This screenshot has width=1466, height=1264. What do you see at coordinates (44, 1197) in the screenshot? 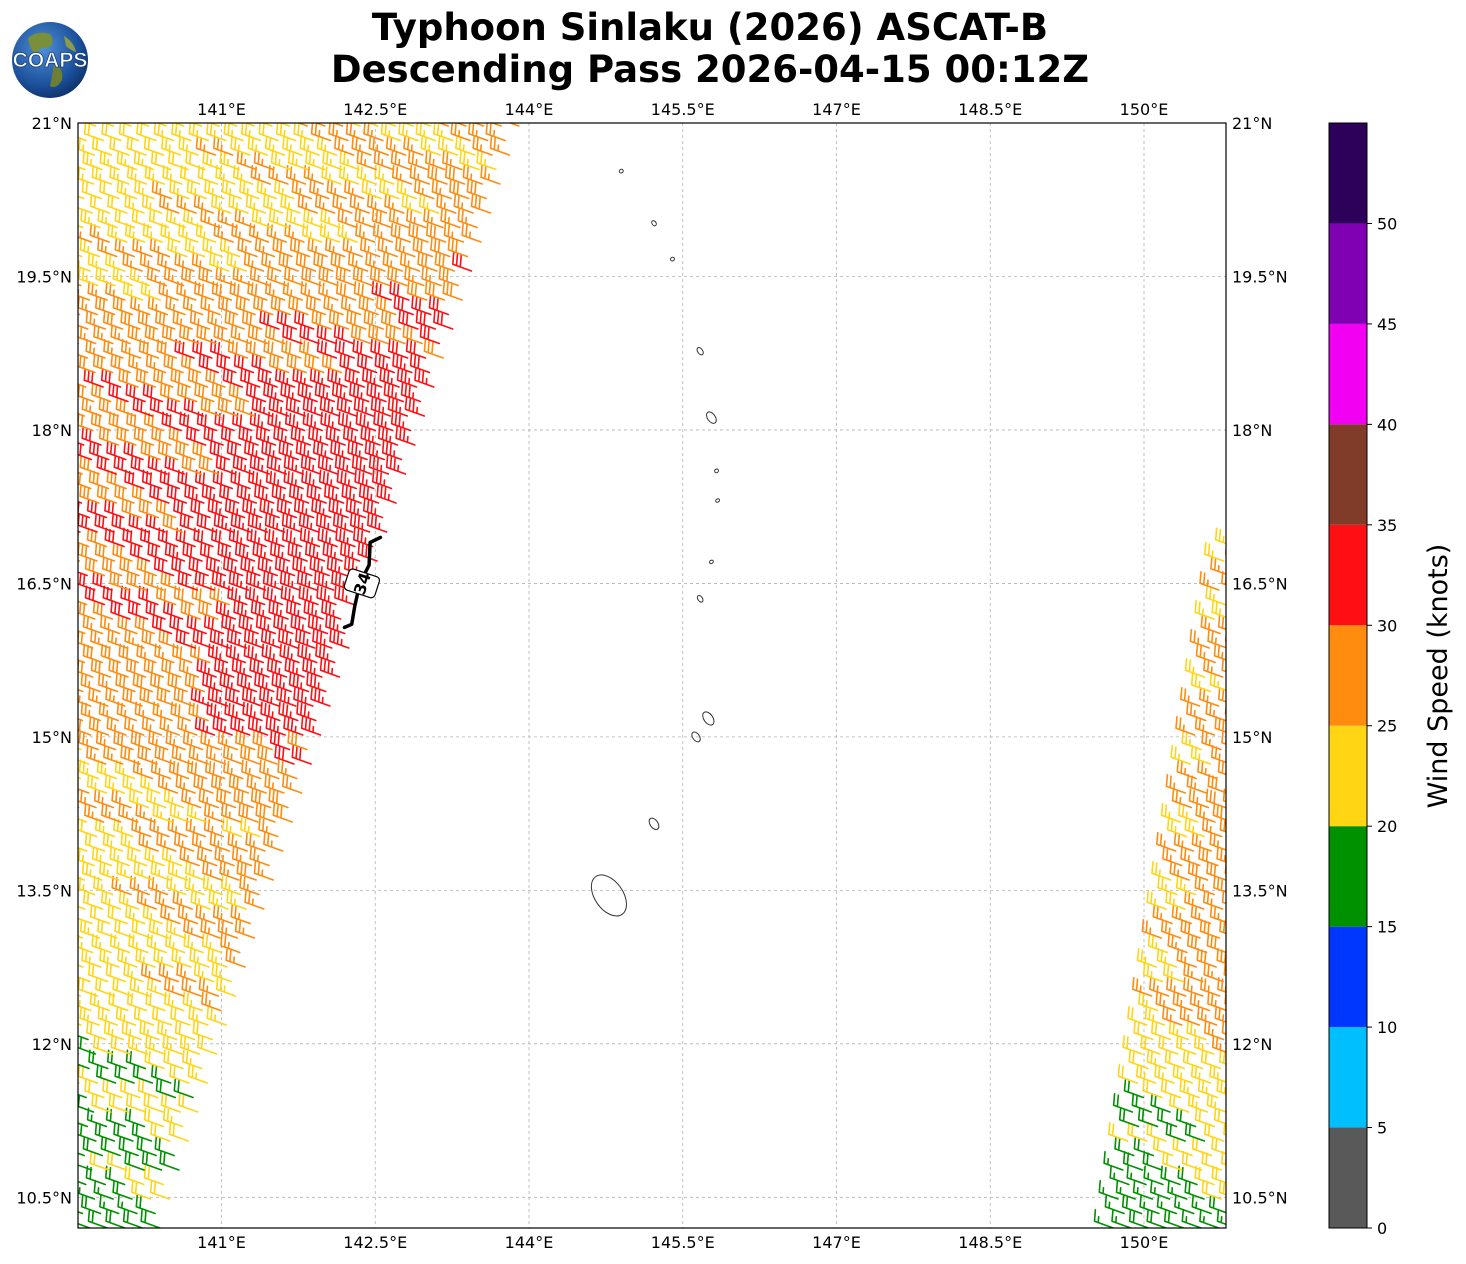
I see `y-tick-label-left: 10.5°N` at bounding box center [44, 1197].